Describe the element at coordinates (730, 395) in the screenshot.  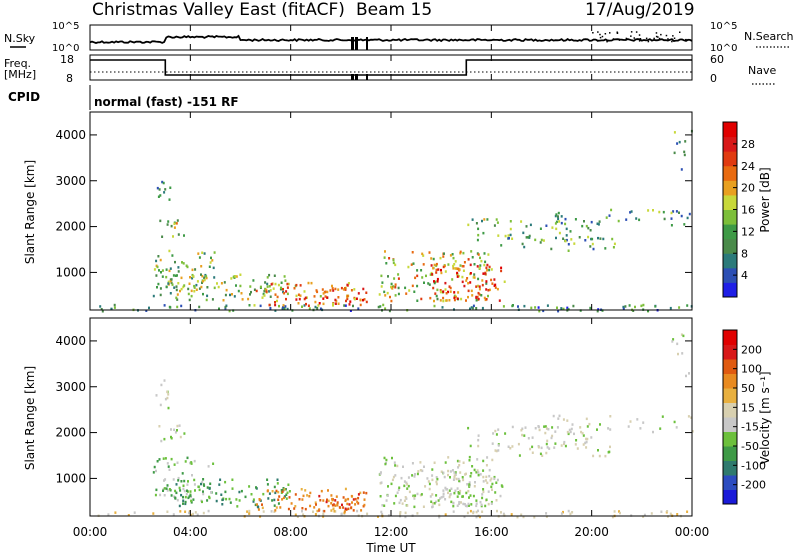
I see `colorbar-cell` at that location.